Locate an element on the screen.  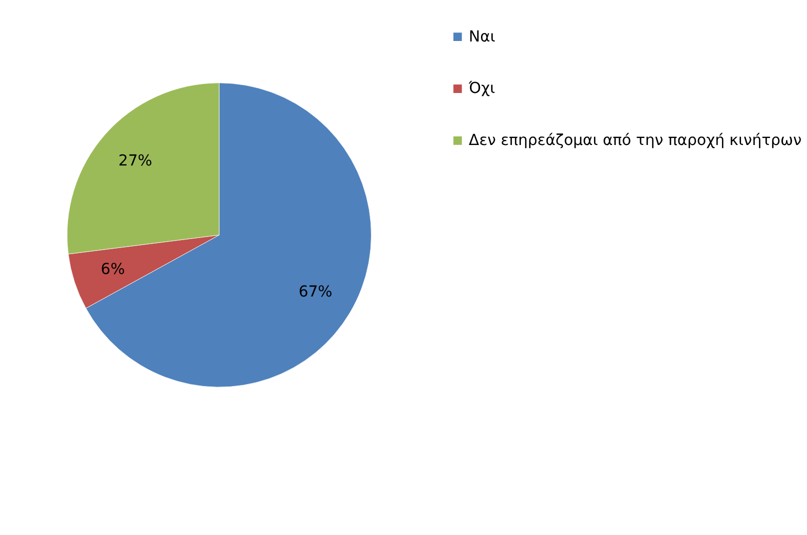
data-label: 6% is located at coordinates (112, 269).